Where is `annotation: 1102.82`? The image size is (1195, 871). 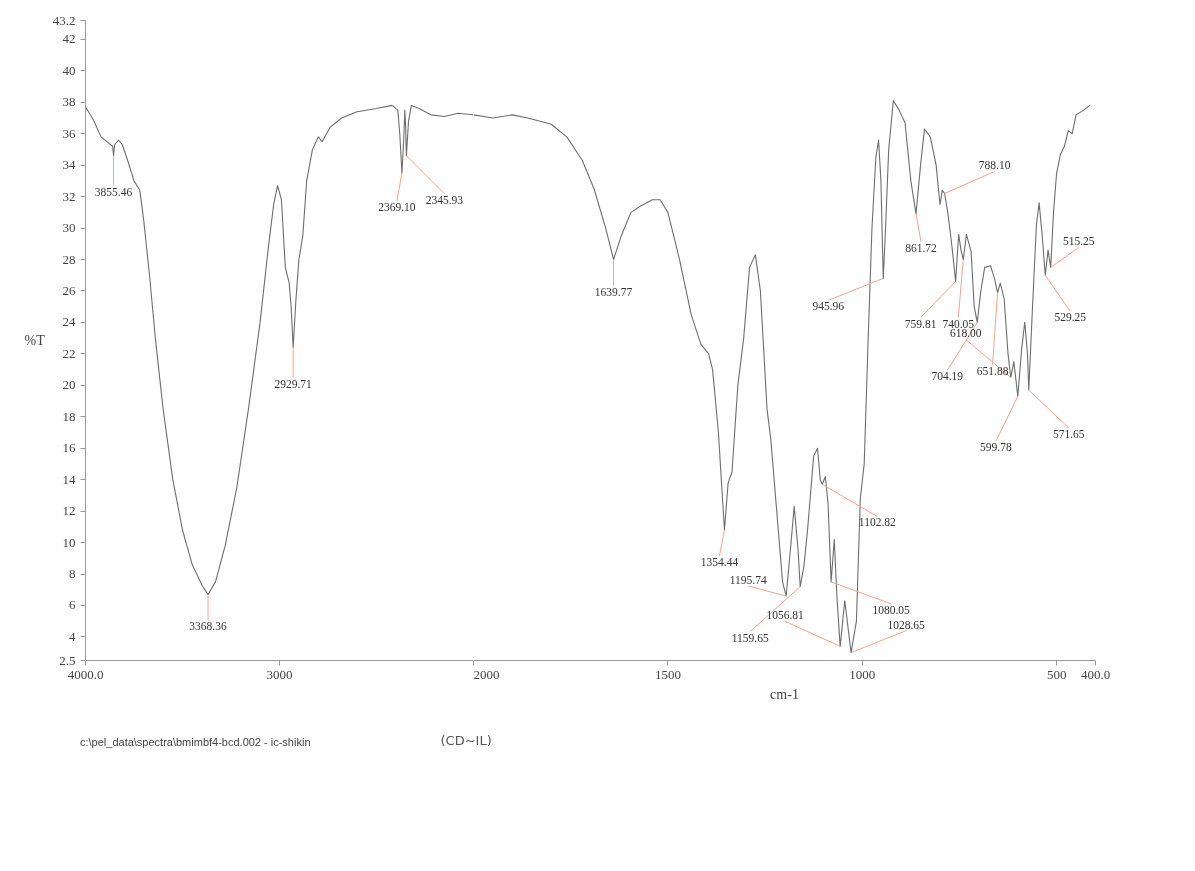
annotation: 1102.82 is located at coordinates (877, 522).